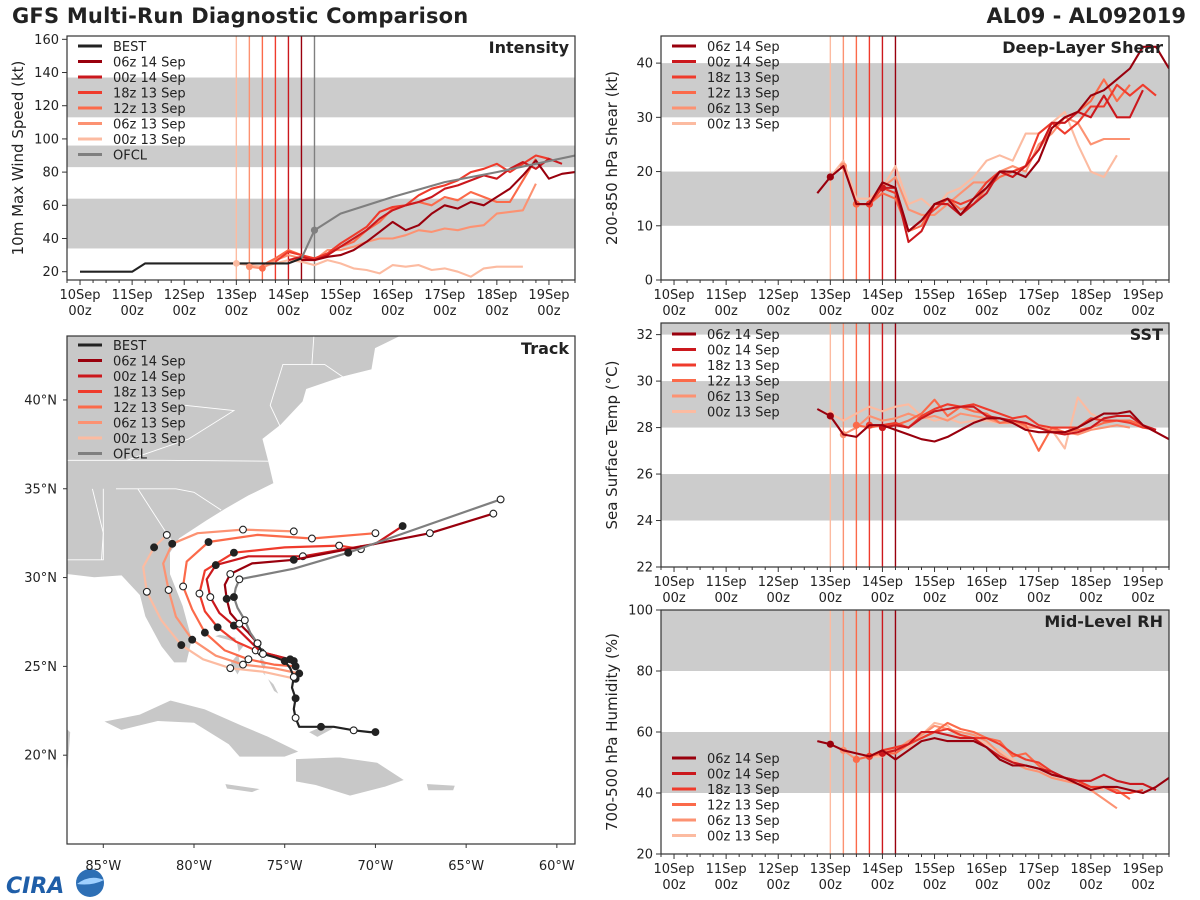 This screenshot has width=1200, height=900. I want to click on shear-legend-label-18z-13-sep: 18z 13 Sep, so click(743, 78).